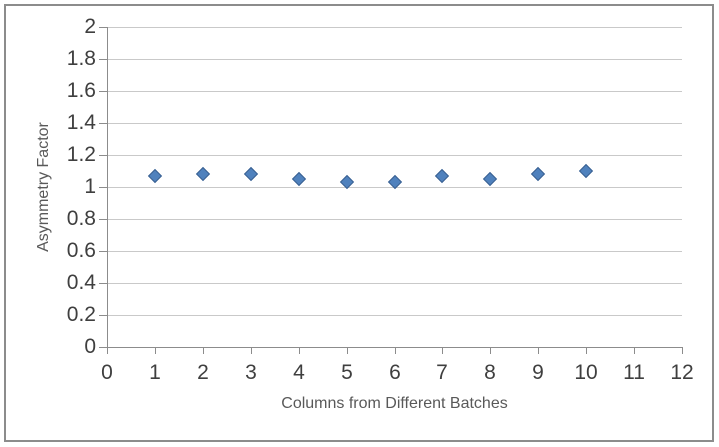 The image size is (719, 447). I want to click on x-tick-label: 12, so click(682, 372).